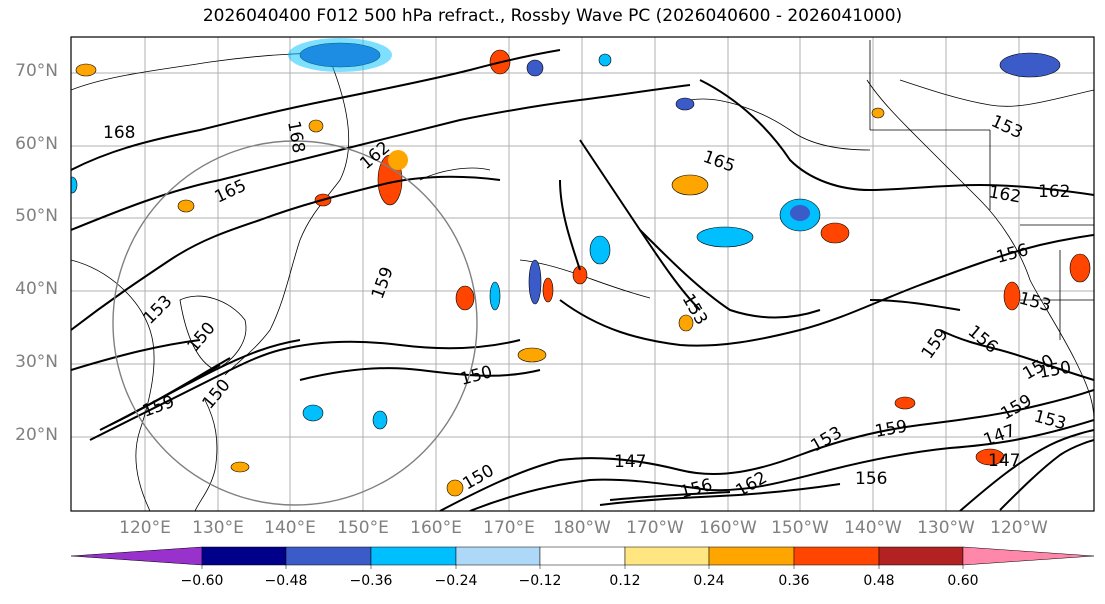 This screenshot has width=1105, height=604. Describe the element at coordinates (36, 435) in the screenshot. I see `lat-label-20n: 20°N` at that location.